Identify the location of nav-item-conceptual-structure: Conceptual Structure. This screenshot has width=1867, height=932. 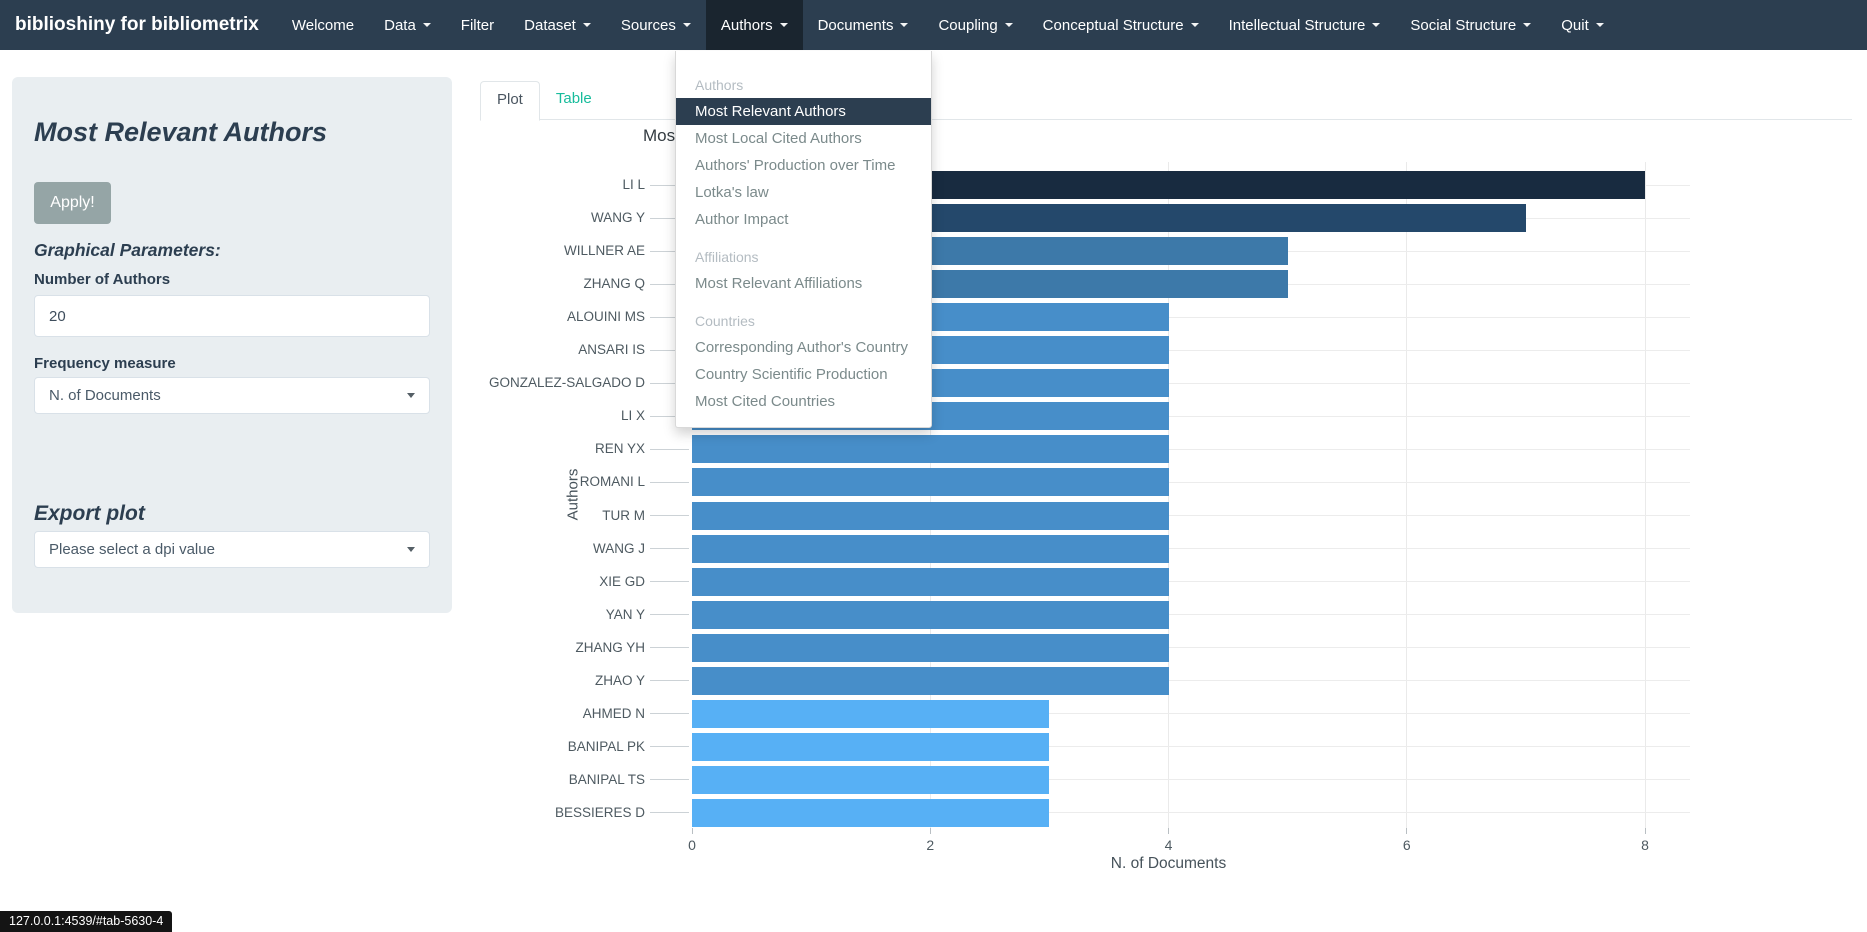
(1121, 25).